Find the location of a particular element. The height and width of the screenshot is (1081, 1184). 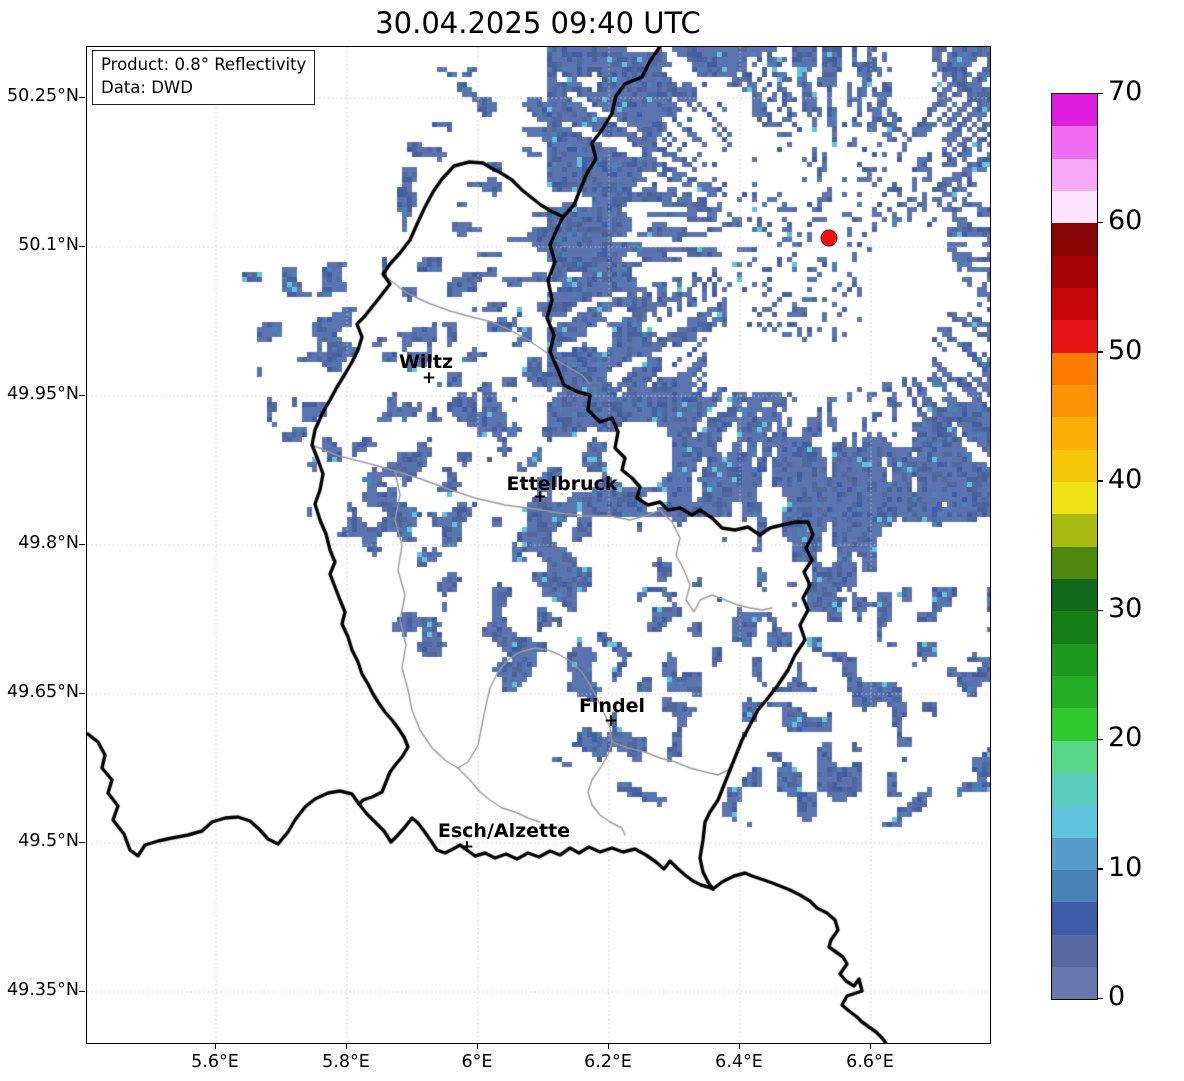

colorbar-tick-label: 70 is located at coordinates (1125, 91).